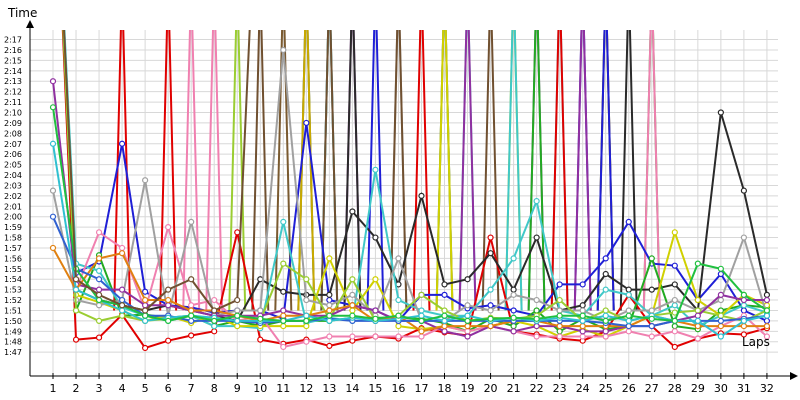  I want to click on y-tick-label: 2:17, so click(13, 40).